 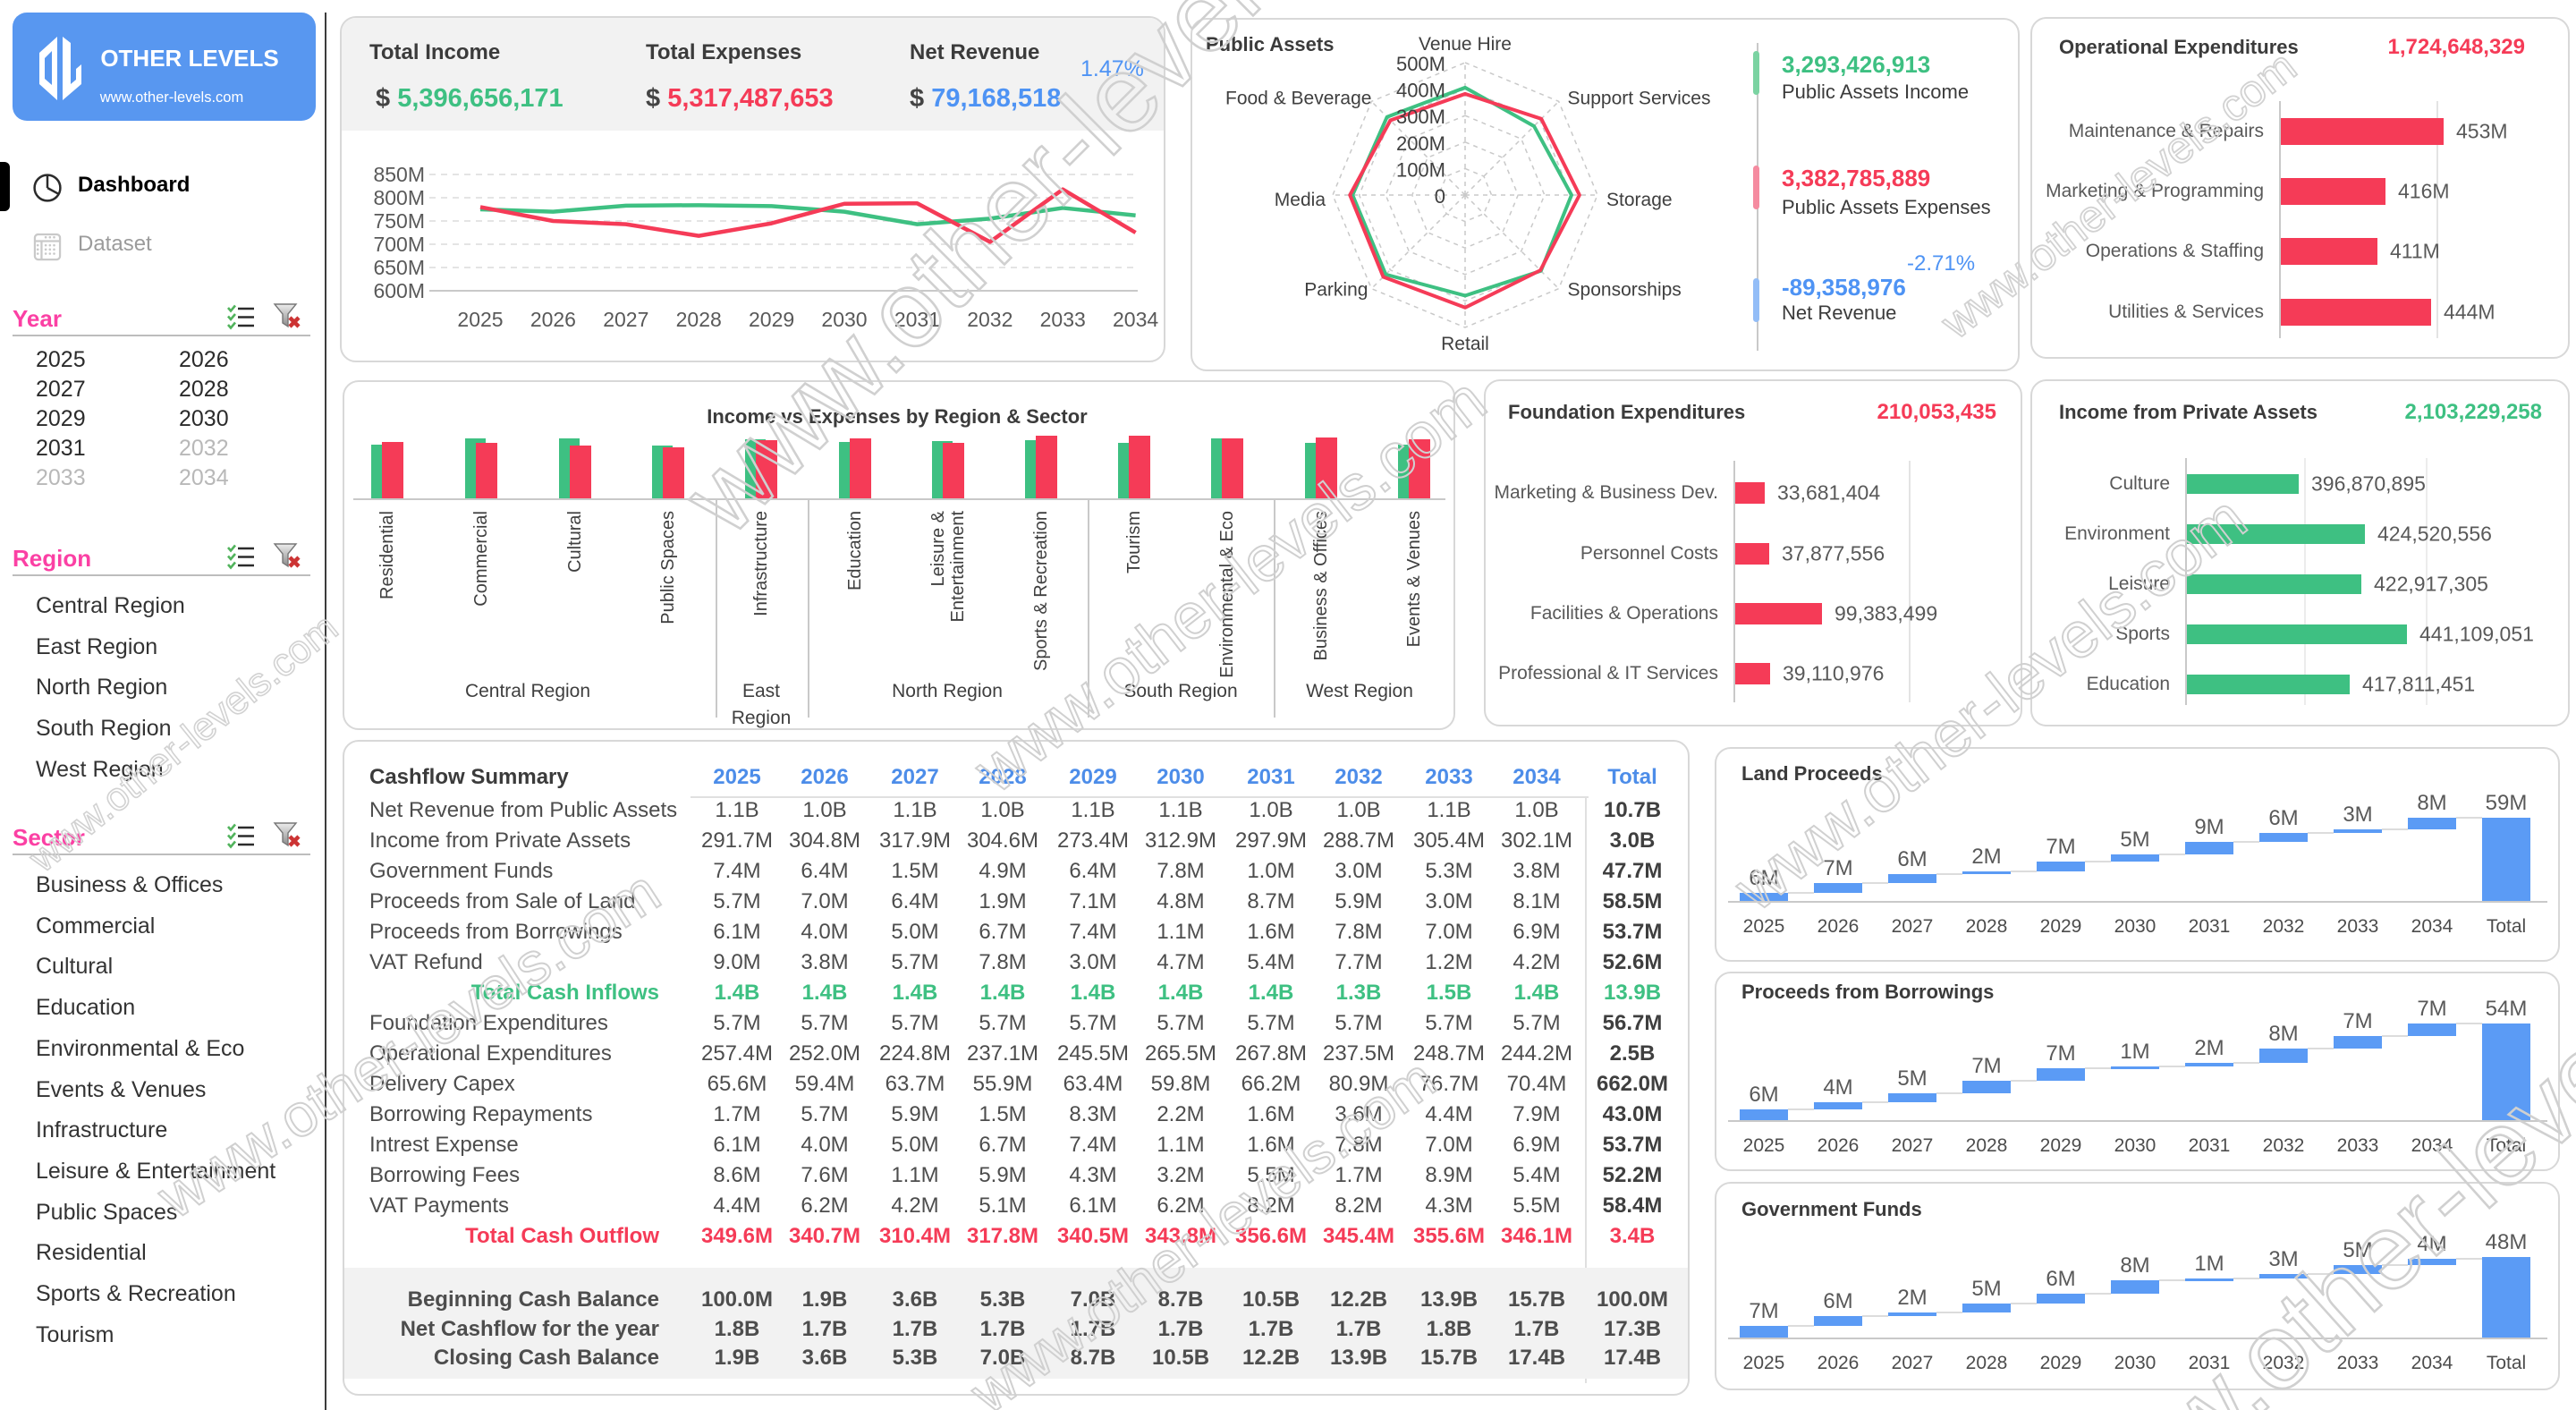 What do you see at coordinates (399, 175) in the screenshot?
I see `svg-text: 850M` at bounding box center [399, 175].